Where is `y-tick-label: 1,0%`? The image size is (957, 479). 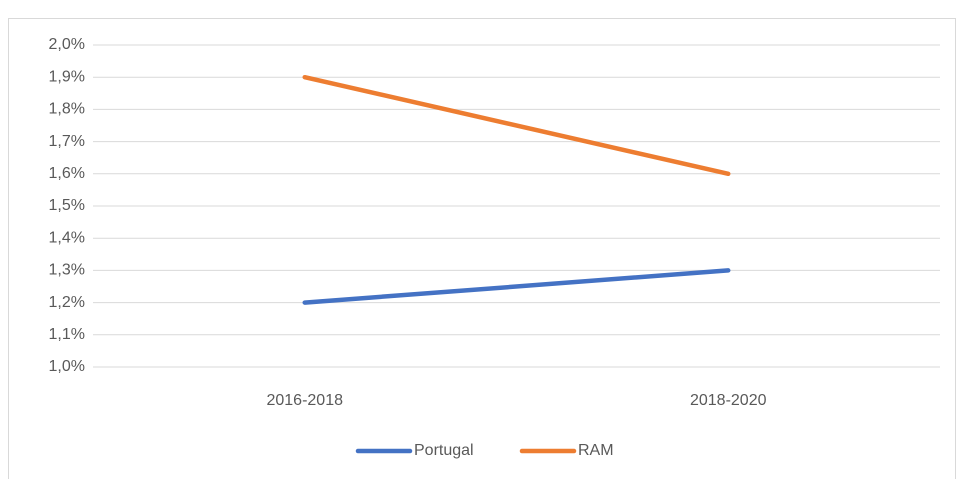
y-tick-label: 1,0% is located at coordinates (67, 366).